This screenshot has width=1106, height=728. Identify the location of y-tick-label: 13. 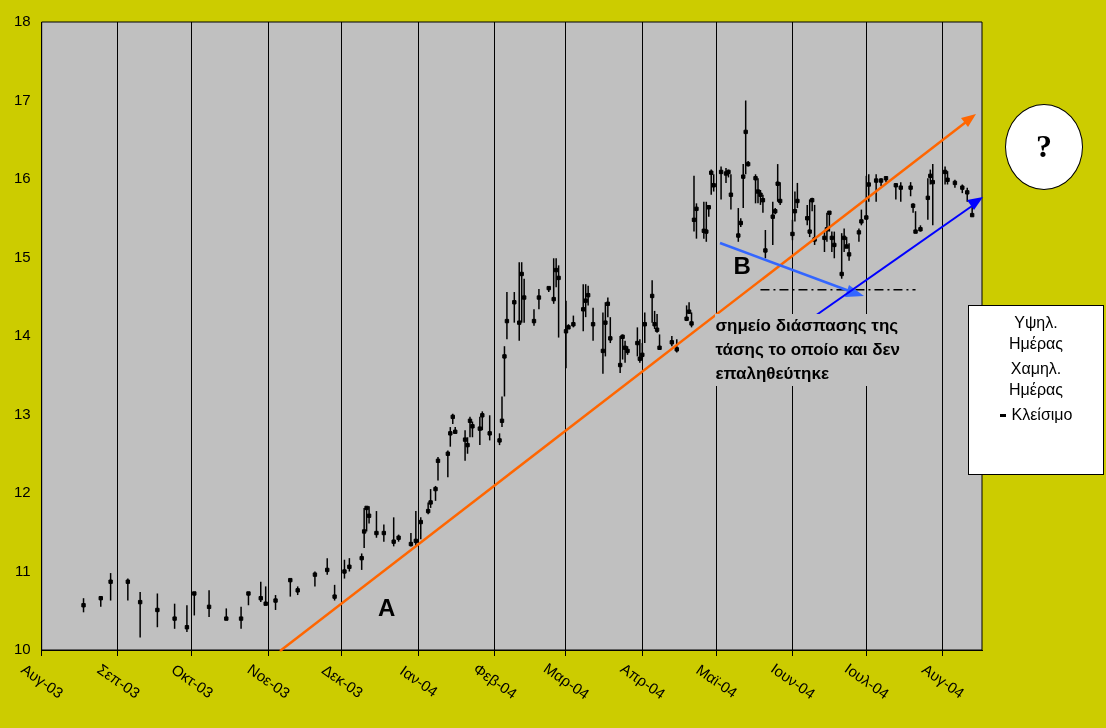
(22, 413).